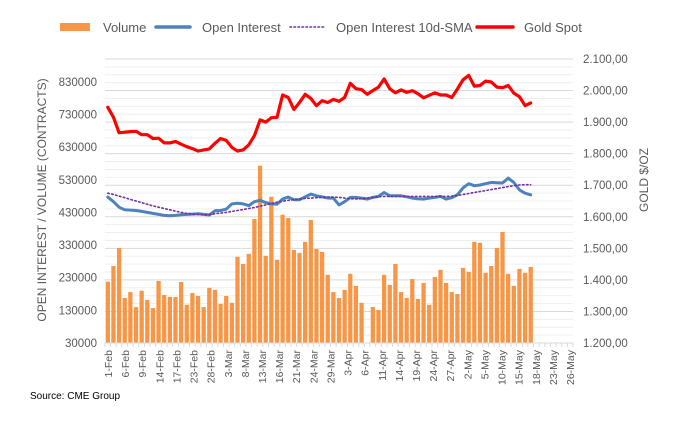 The width and height of the screenshot is (674, 421). I want to click on x-tick-label: 13-Mar, so click(263, 367).